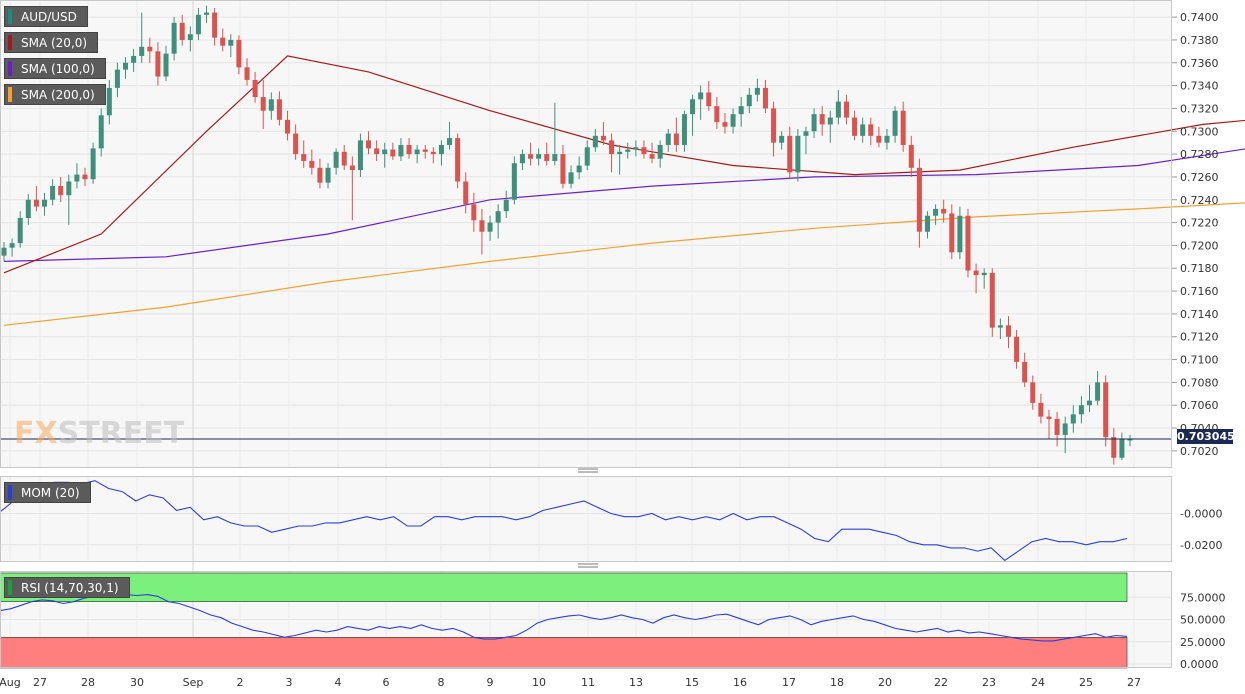 This screenshot has height=694, width=1245. Describe the element at coordinates (46, 16) in the screenshot. I see `legend-aud-usd: AUD/USD` at that location.